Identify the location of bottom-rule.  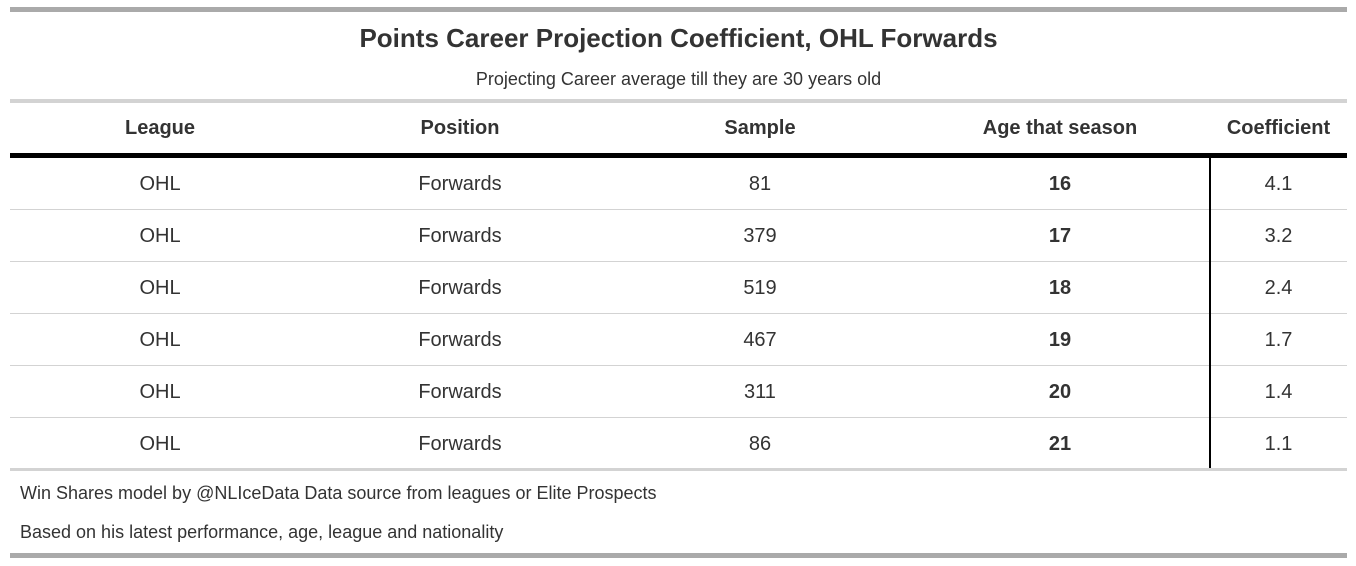
(678, 555).